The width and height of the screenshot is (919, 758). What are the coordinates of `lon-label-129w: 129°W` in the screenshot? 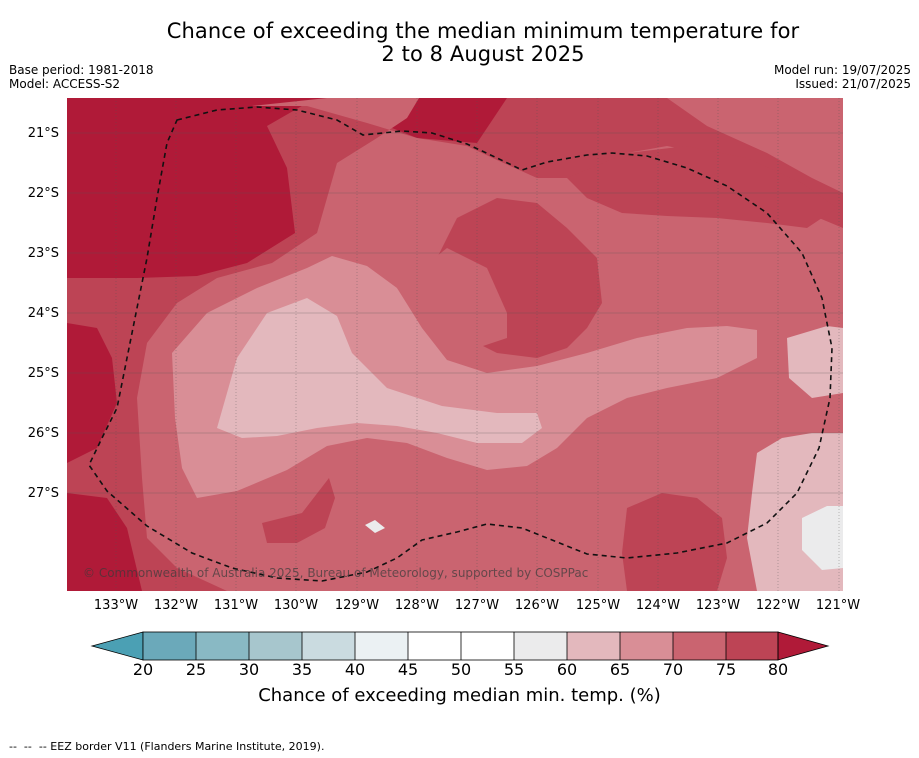 It's located at (357, 605).